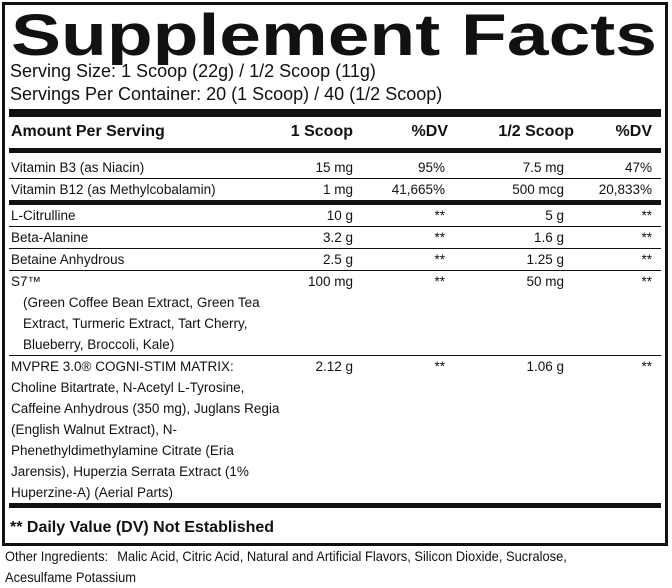  Describe the element at coordinates (330, 281) in the screenshot. I see `amount-cell: 100 mg` at that location.